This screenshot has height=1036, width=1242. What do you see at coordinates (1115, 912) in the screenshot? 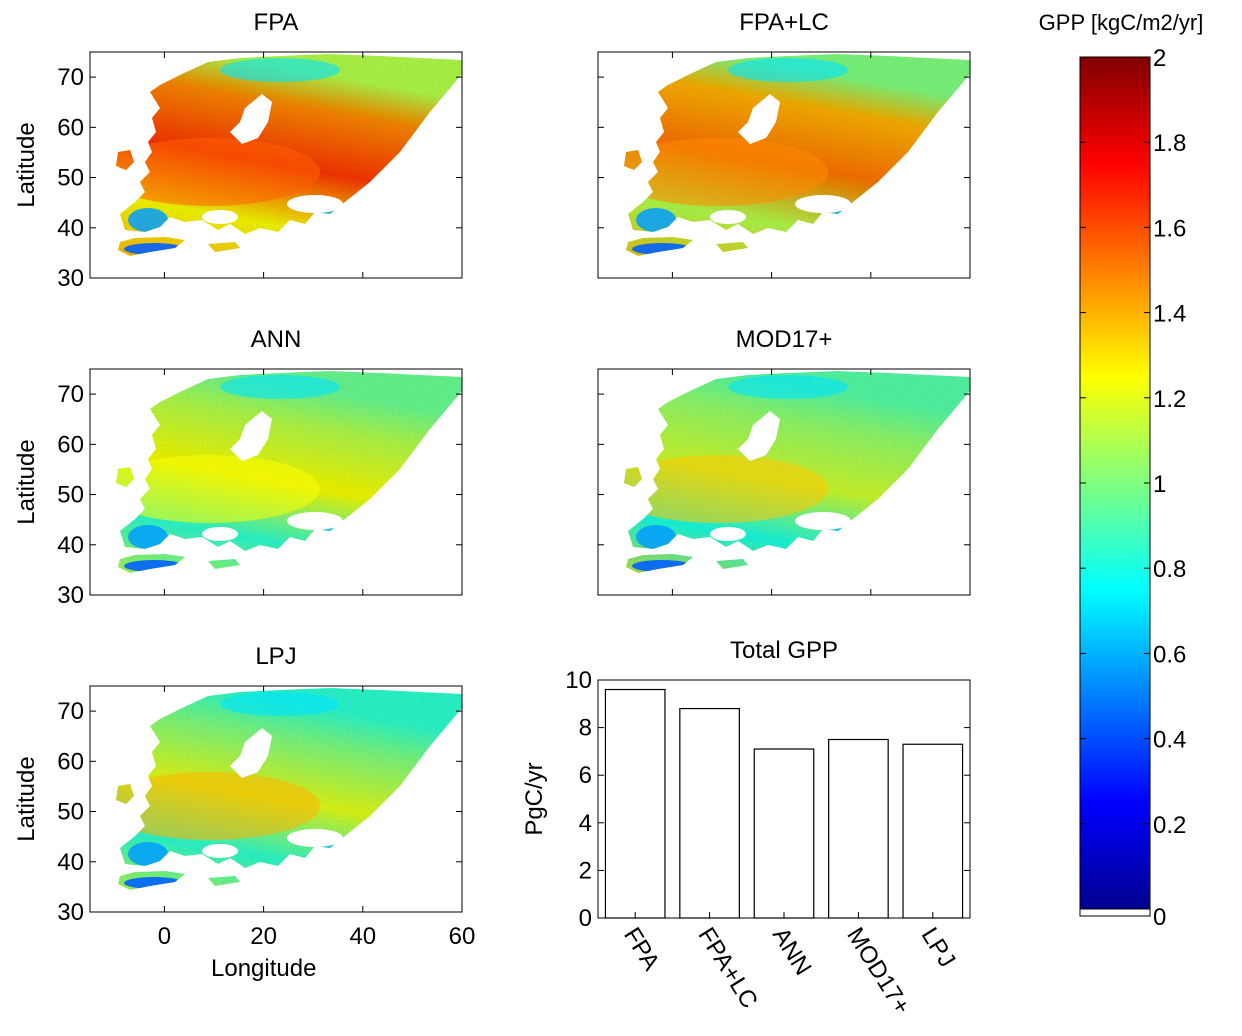
I see `colorbar-zero-swatch` at bounding box center [1115, 912].